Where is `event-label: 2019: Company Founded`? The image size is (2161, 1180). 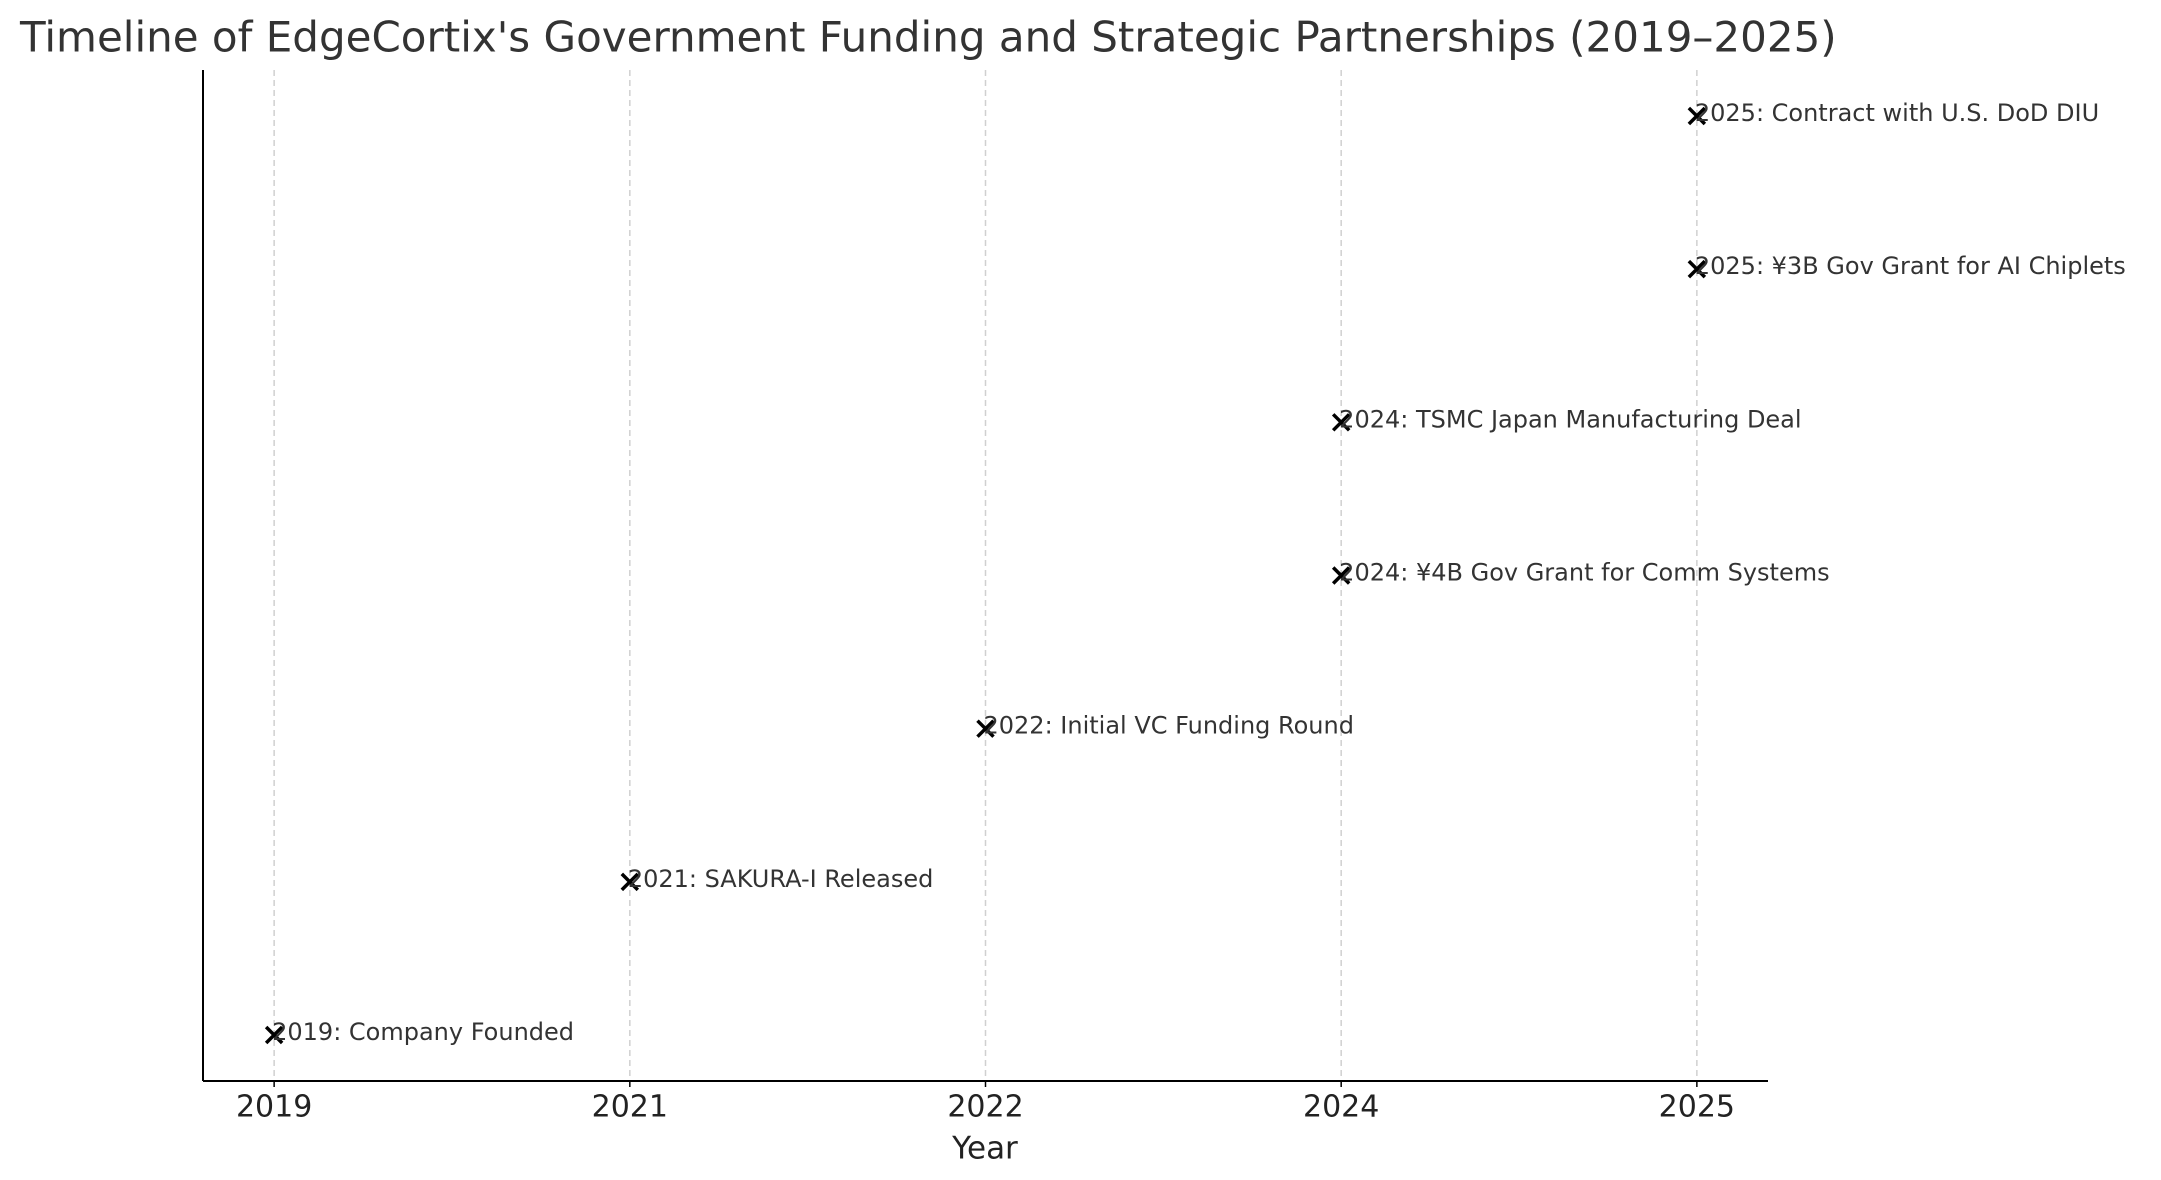 event-label: 2019: Company Founded is located at coordinates (423, 1032).